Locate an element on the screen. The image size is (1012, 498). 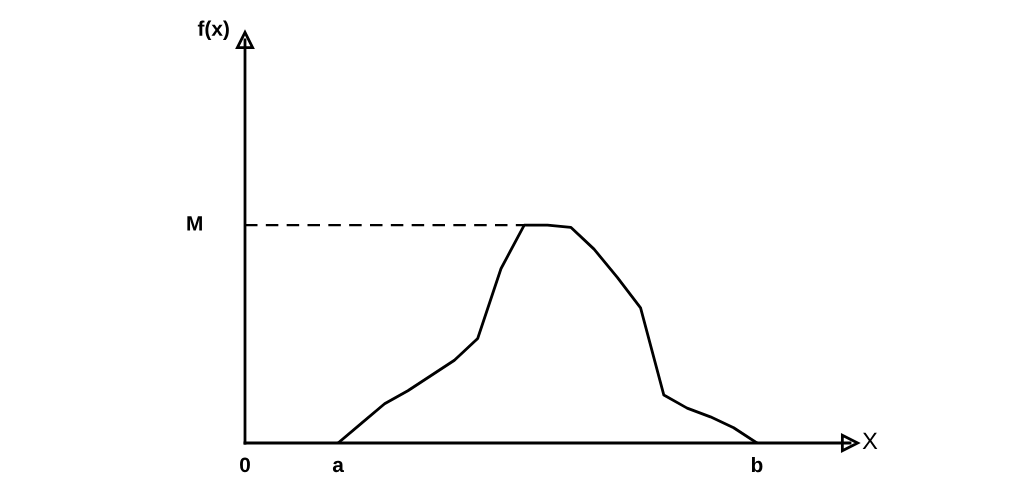
x-tick-label: b is located at coordinates (757, 464).